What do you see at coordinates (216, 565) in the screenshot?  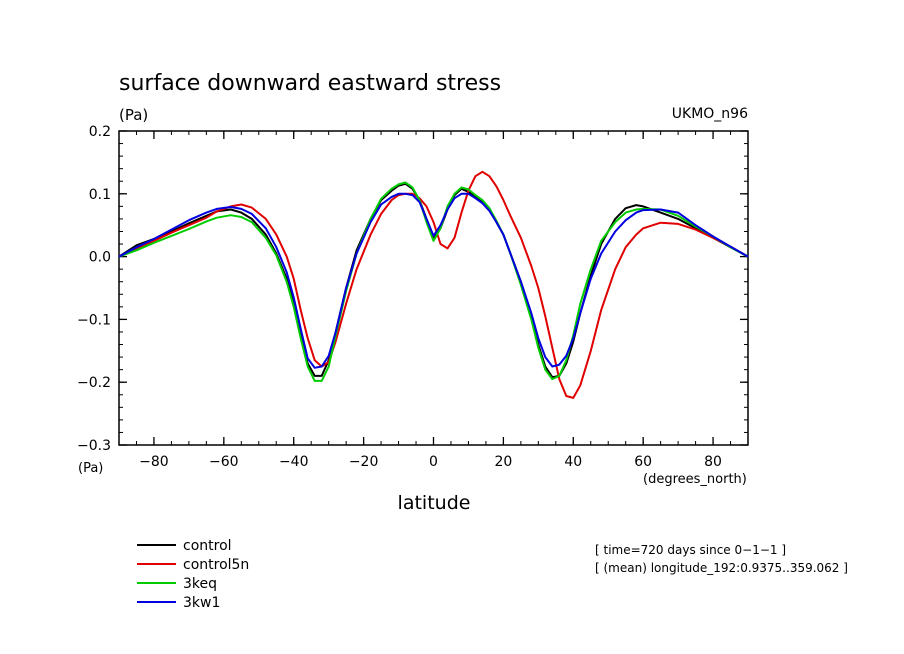 I see `legend-label-control5n: control5n` at bounding box center [216, 565].